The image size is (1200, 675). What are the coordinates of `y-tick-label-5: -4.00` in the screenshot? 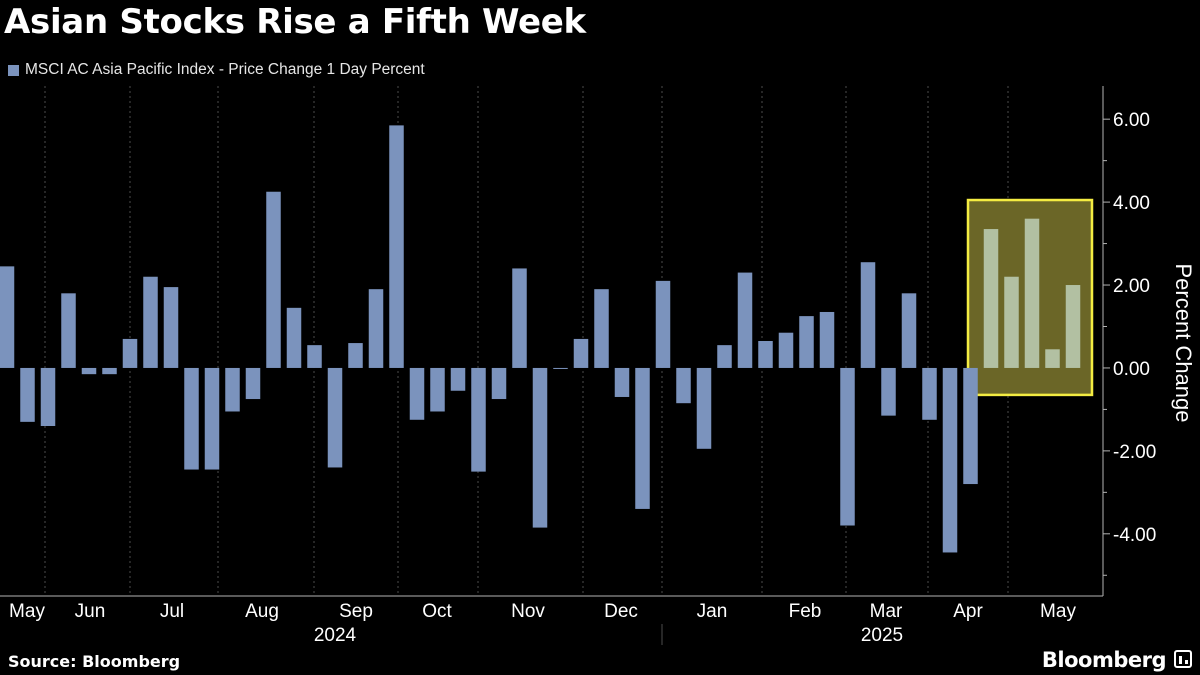 It's located at (1134, 535).